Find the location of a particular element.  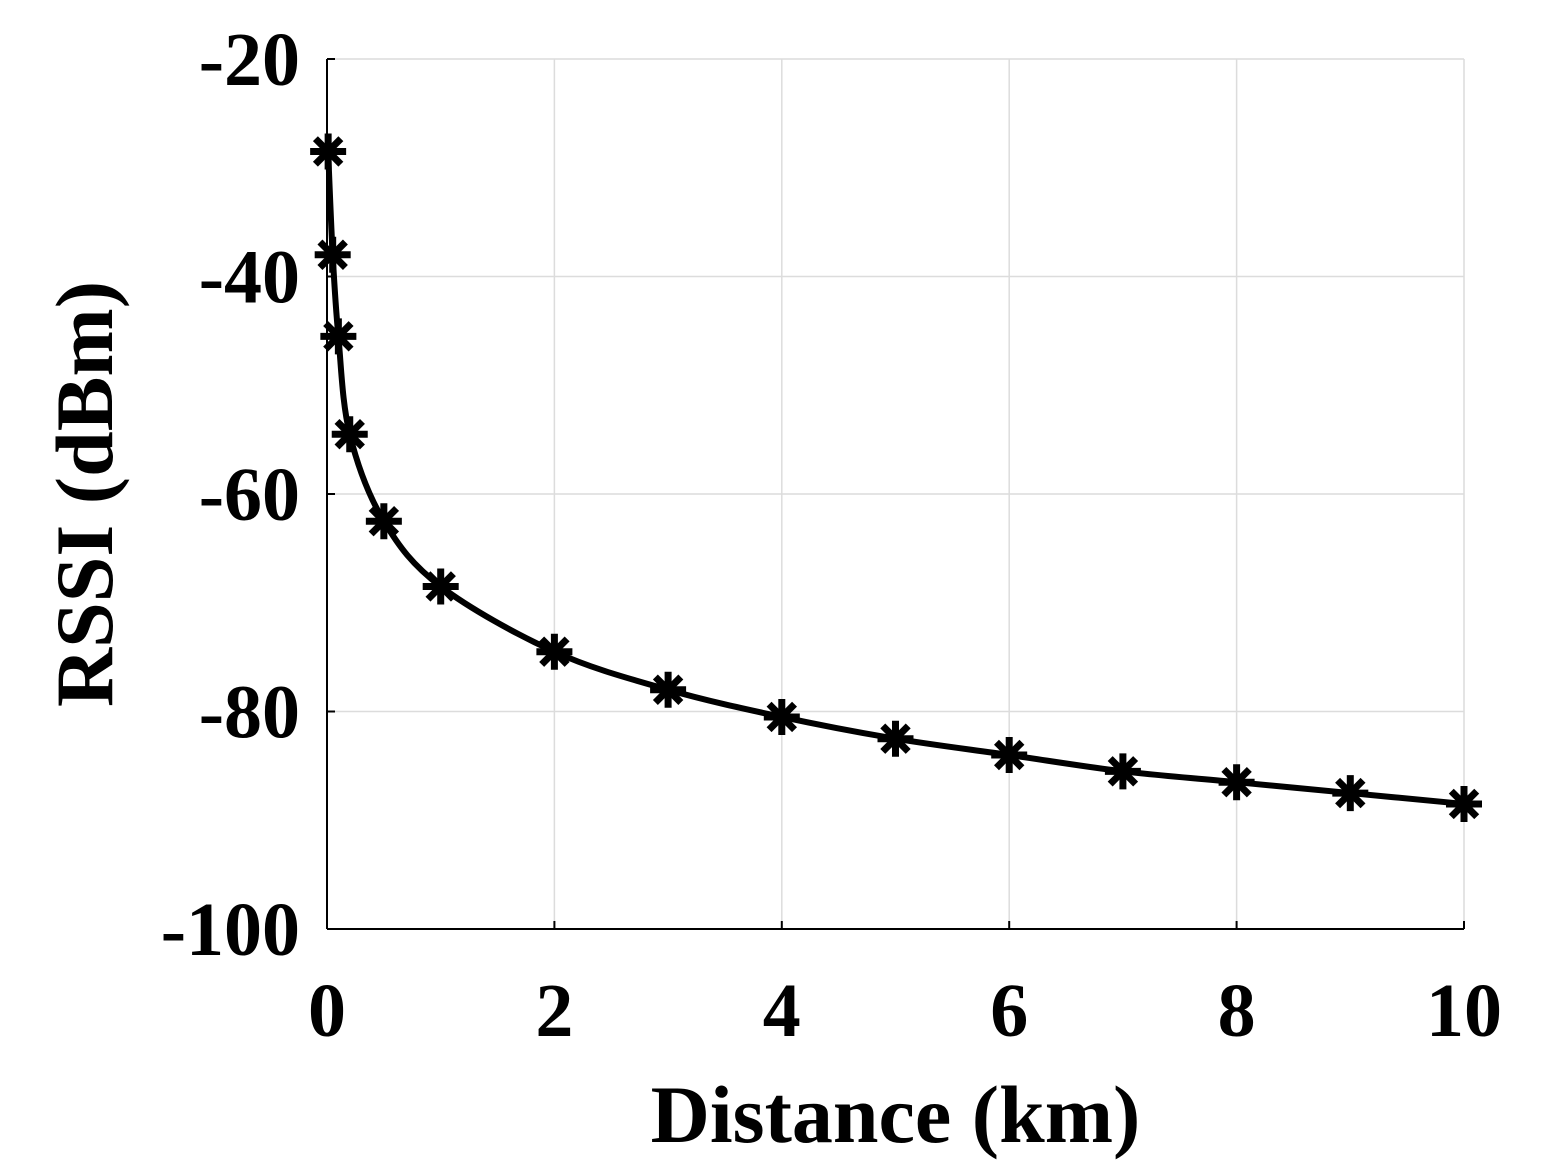

x-tick-label: 0 is located at coordinates (327, 1011).